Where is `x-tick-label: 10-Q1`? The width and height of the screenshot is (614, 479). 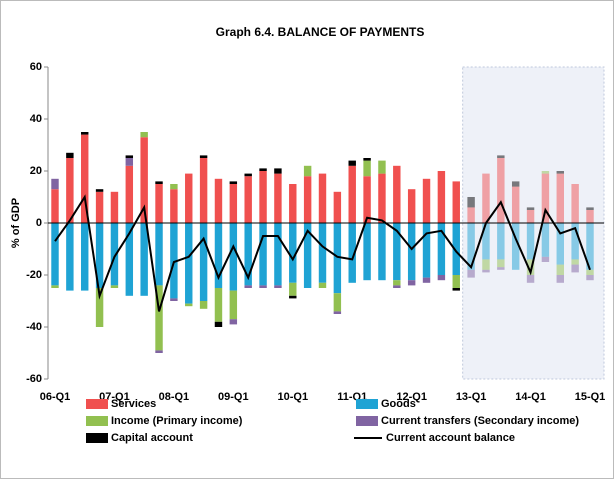 x-tick-label: 10-Q1 is located at coordinates (292, 397).